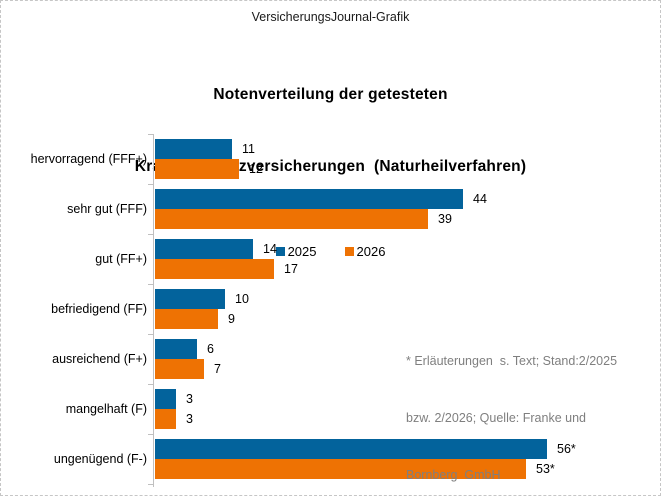 This screenshot has height=496, width=661. What do you see at coordinates (99, 309) in the screenshot?
I see `category-label: befriedigend (FF)` at bounding box center [99, 309].